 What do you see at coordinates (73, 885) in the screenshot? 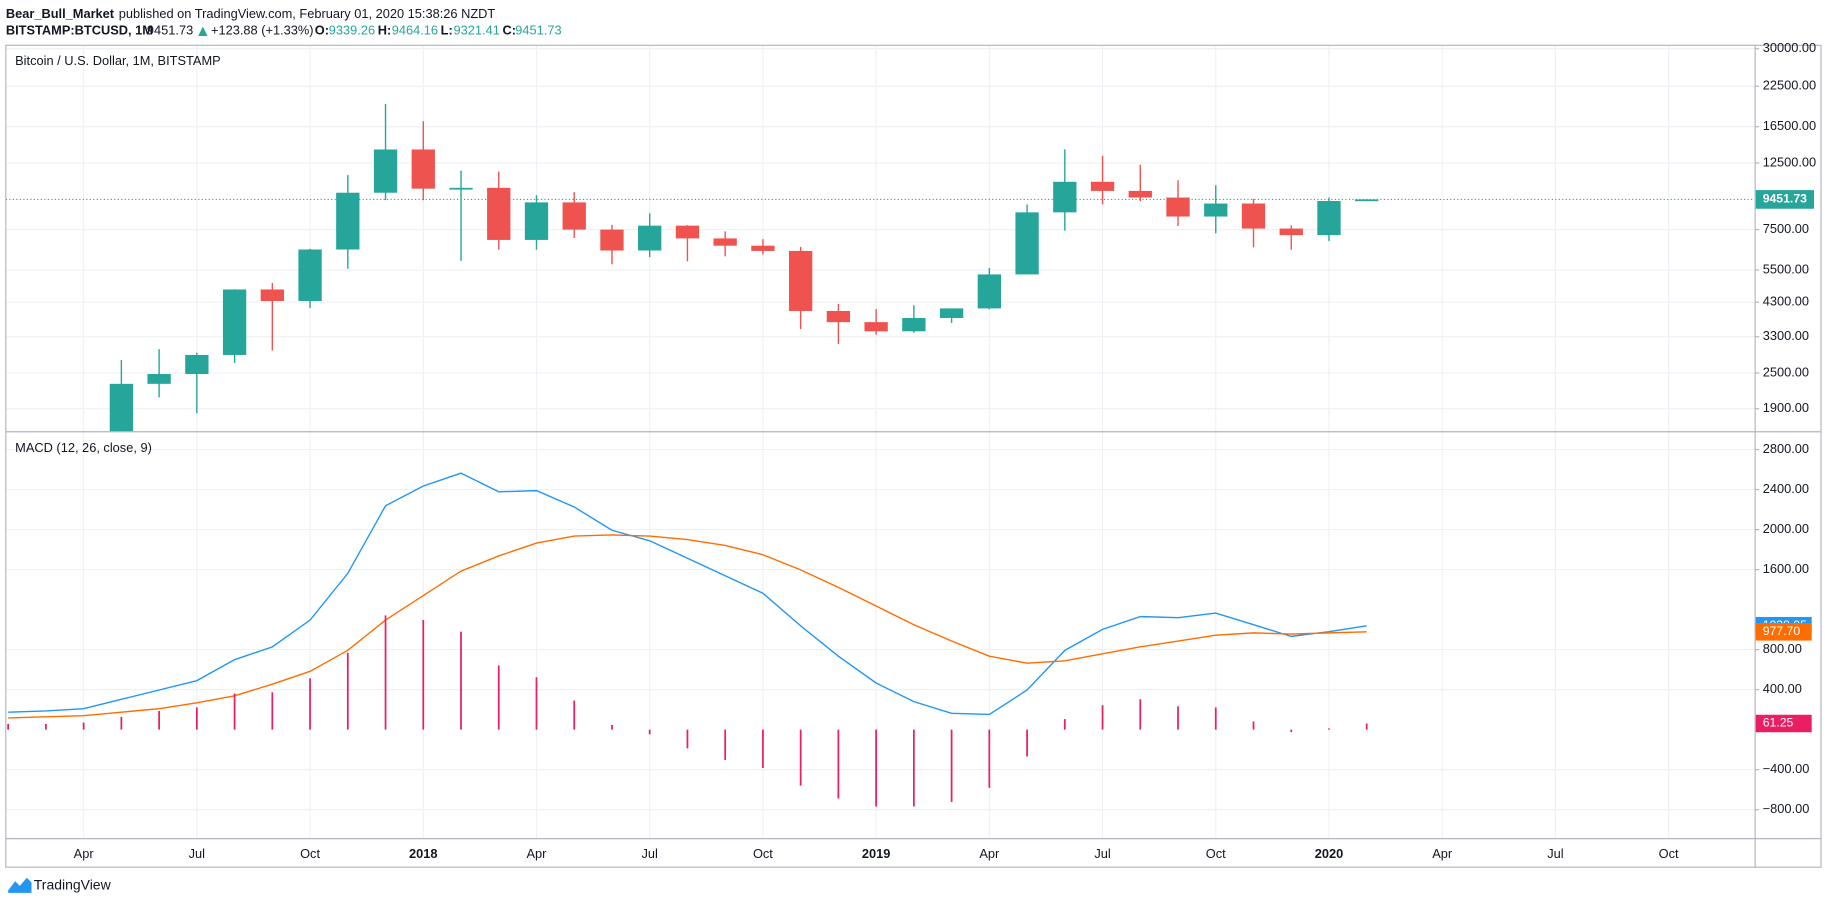
I see `brand: TradingView` at bounding box center [73, 885].